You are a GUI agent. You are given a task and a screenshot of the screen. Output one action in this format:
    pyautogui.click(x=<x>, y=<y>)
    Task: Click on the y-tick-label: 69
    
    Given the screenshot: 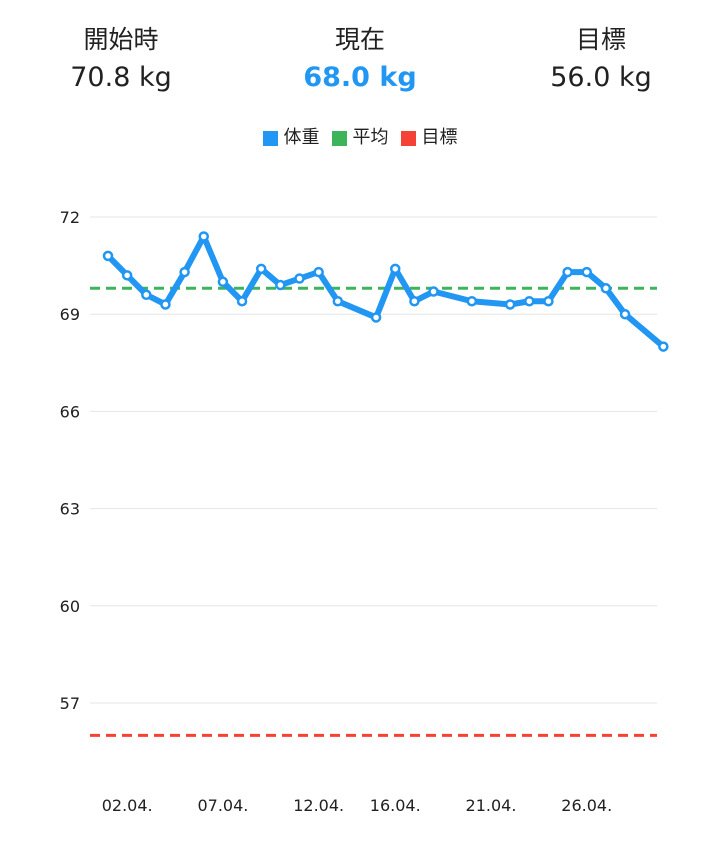 What is the action you would take?
    pyautogui.click(x=70, y=314)
    